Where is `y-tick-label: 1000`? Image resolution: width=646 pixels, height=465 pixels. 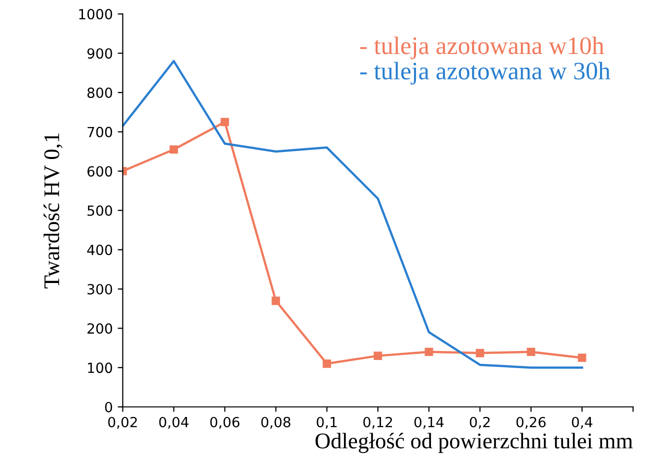 y-tick-label: 1000 is located at coordinates (95, 14).